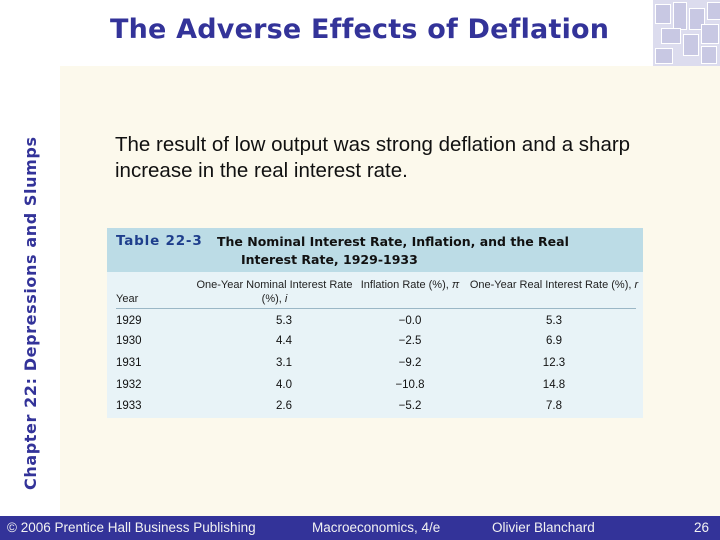 The image size is (720, 540). Describe the element at coordinates (284, 385) in the screenshot. I see `cell-nominal: 4.0` at that location.